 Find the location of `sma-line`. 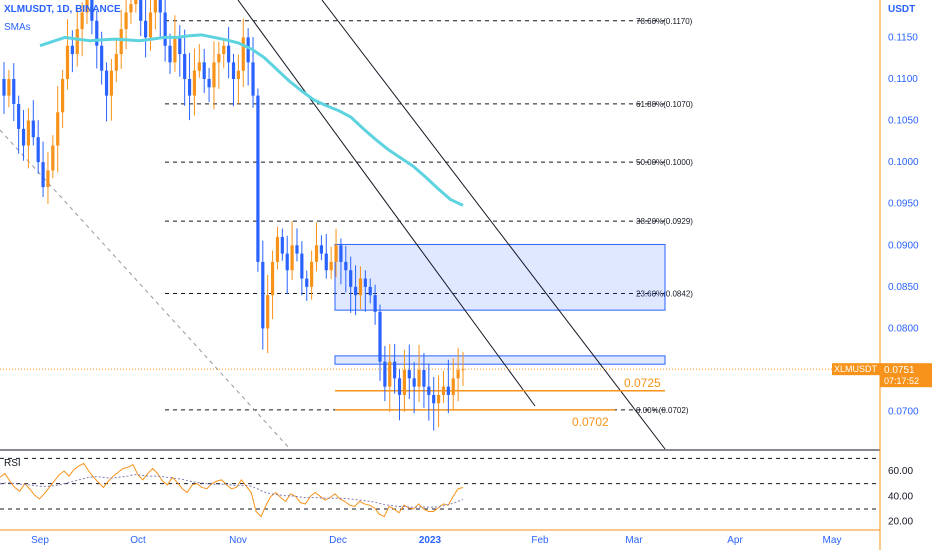

sma-line is located at coordinates (251, 120).